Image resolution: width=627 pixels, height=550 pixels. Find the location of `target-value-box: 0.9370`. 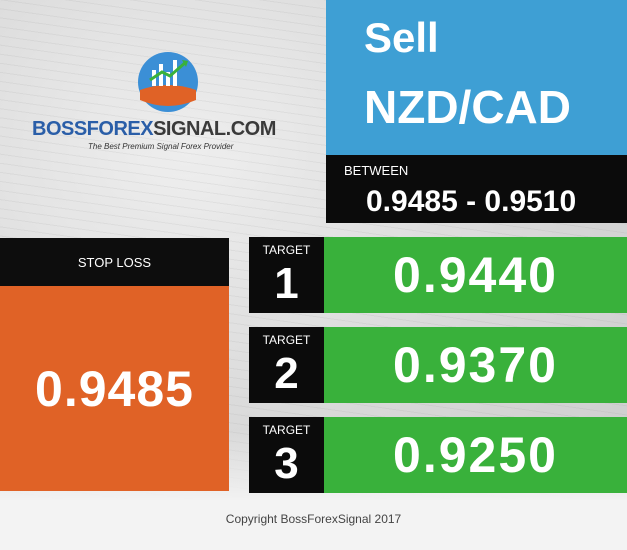

target-value-box: 0.9370 is located at coordinates (475, 365).